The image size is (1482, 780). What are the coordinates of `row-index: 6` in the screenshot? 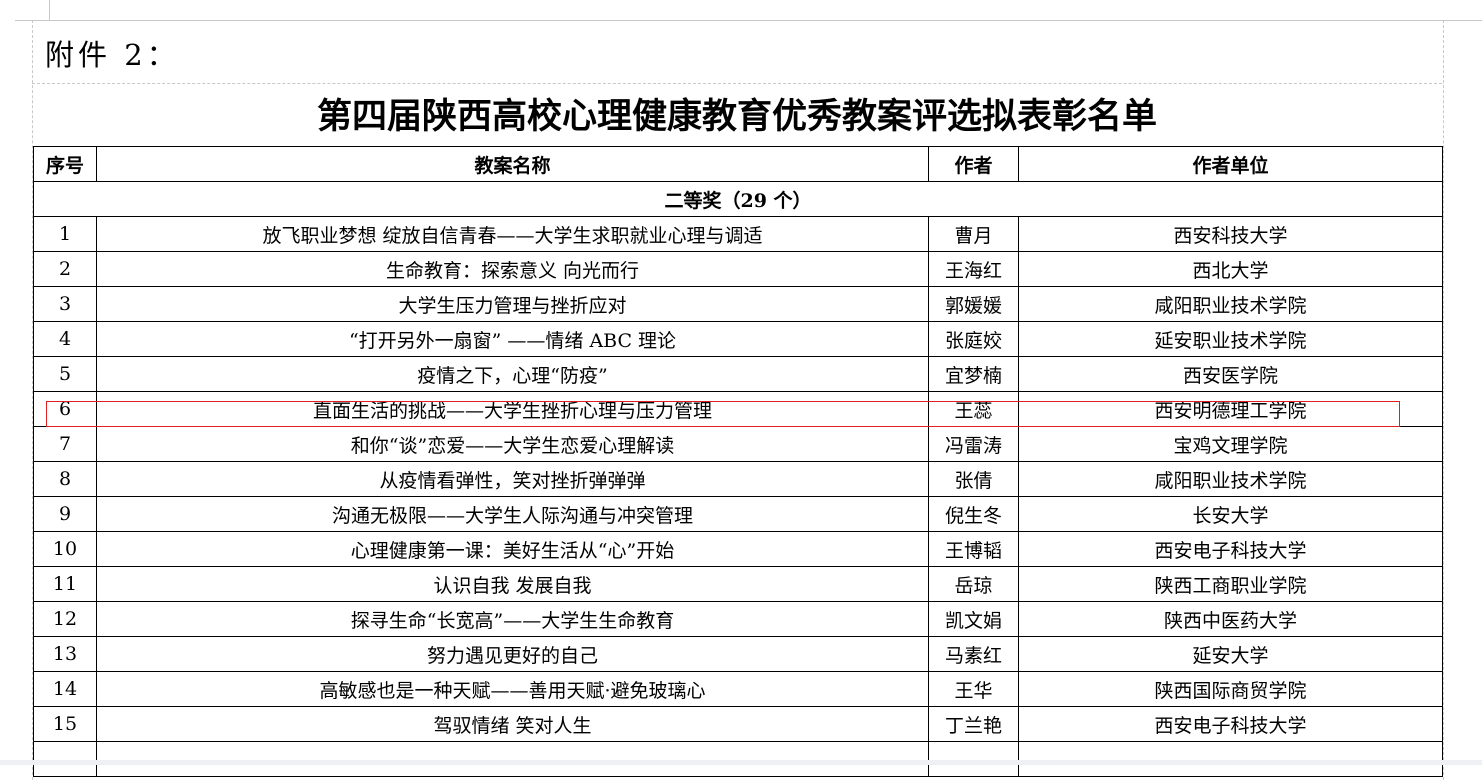 It's located at (65, 409).